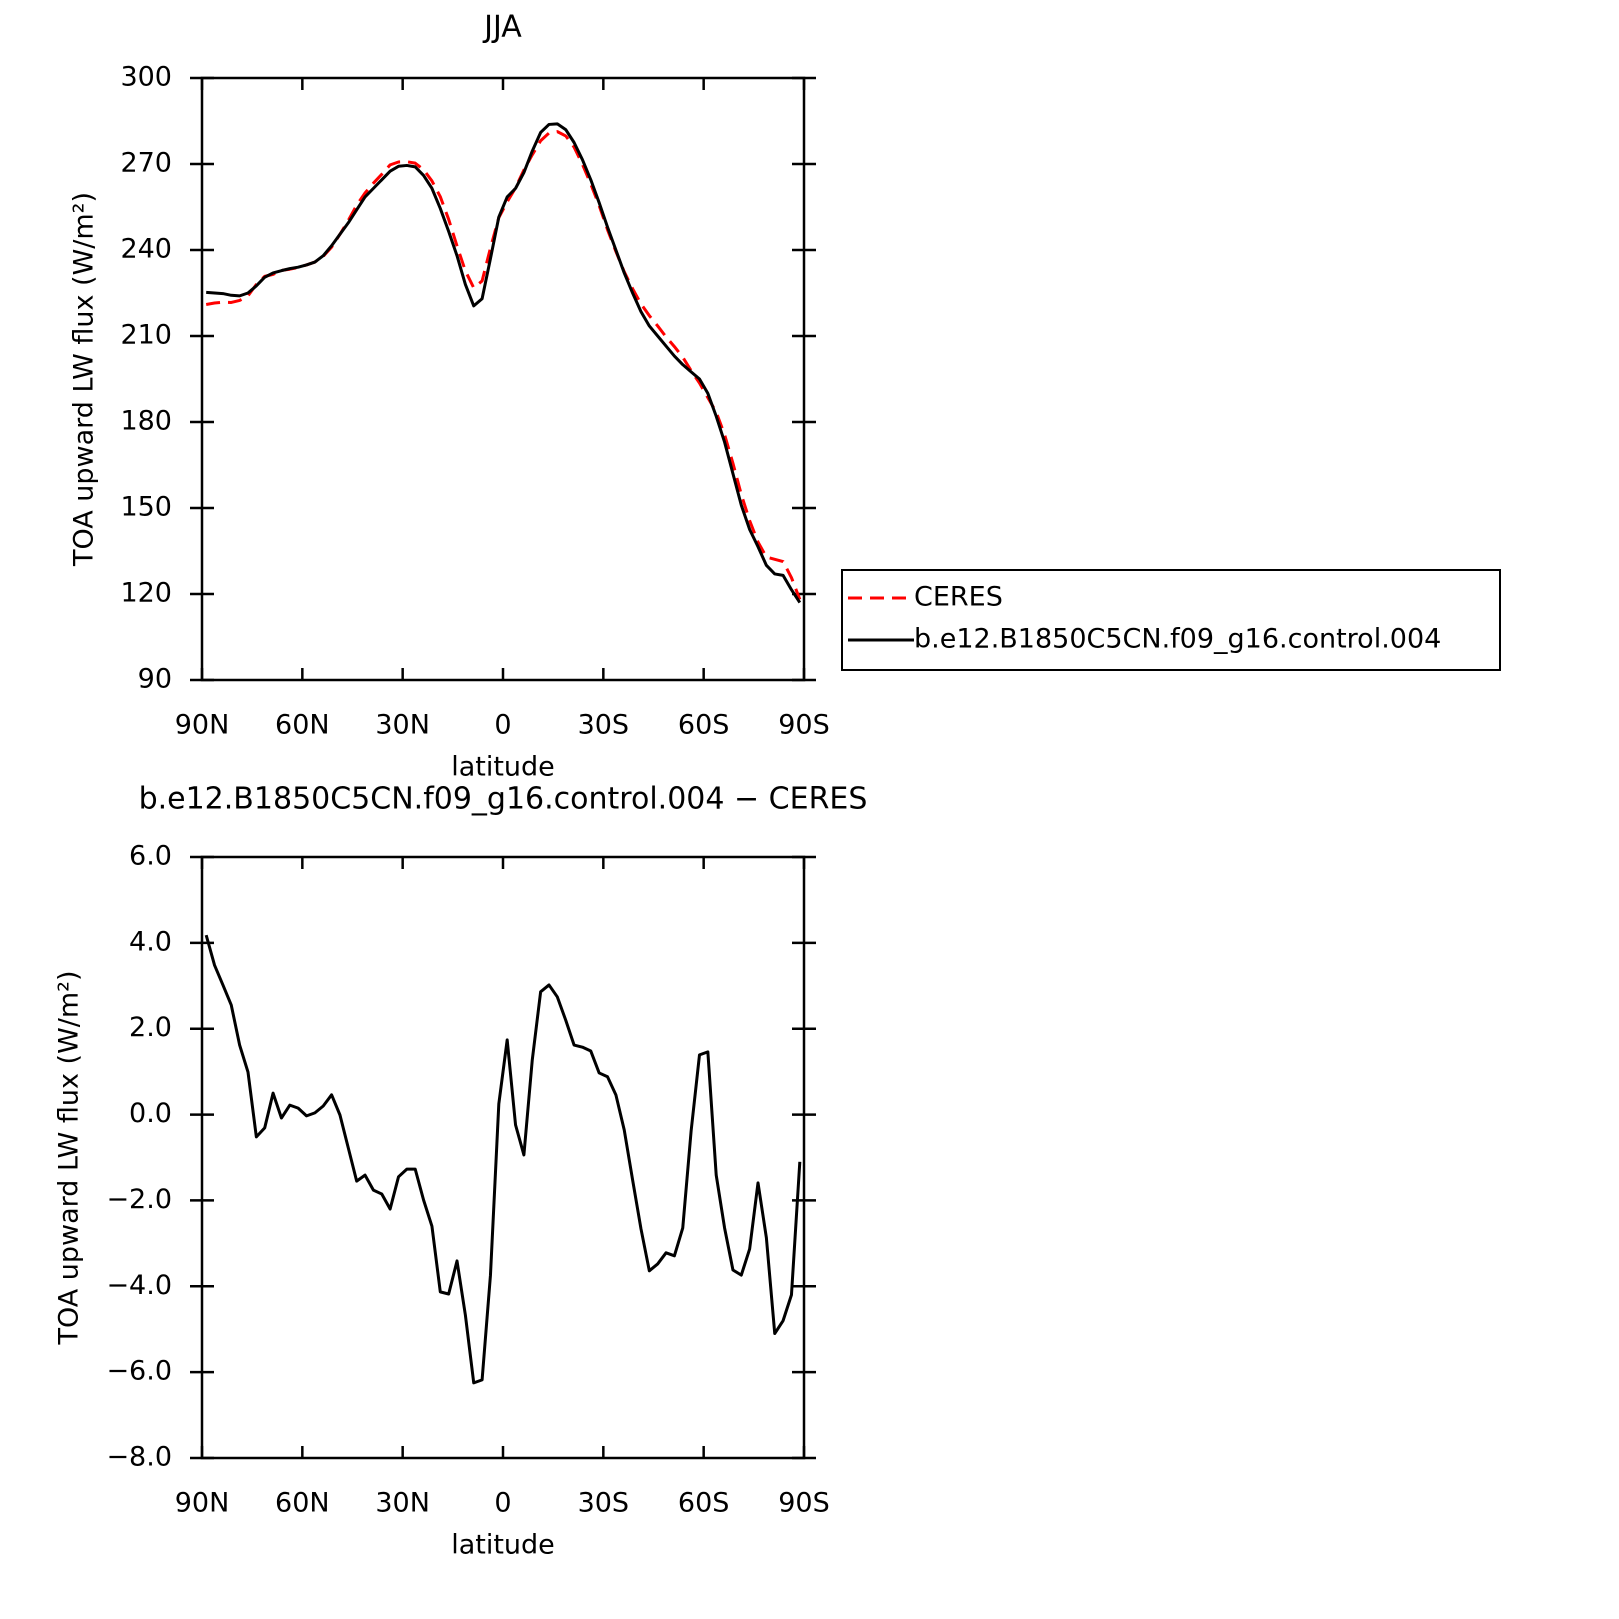  Describe the element at coordinates (146, 163) in the screenshot. I see `y-tick-label: 270` at that location.